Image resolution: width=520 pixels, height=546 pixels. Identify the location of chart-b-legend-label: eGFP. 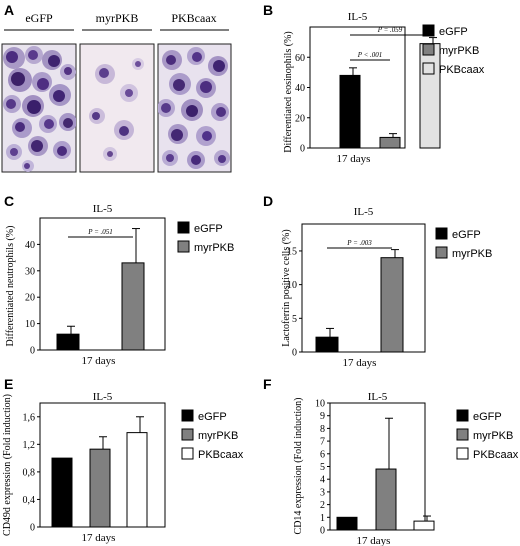
(453, 32).